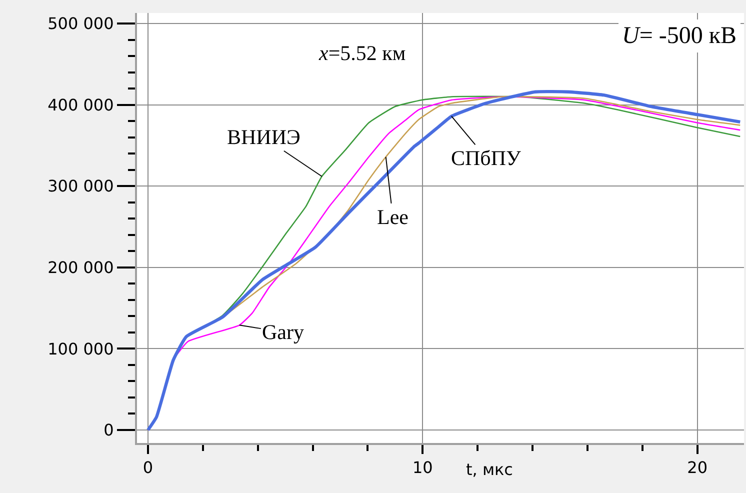 The height and width of the screenshot is (493, 746). Describe the element at coordinates (486, 158) in the screenshot. I see `series-label: СПбПУ` at that location.